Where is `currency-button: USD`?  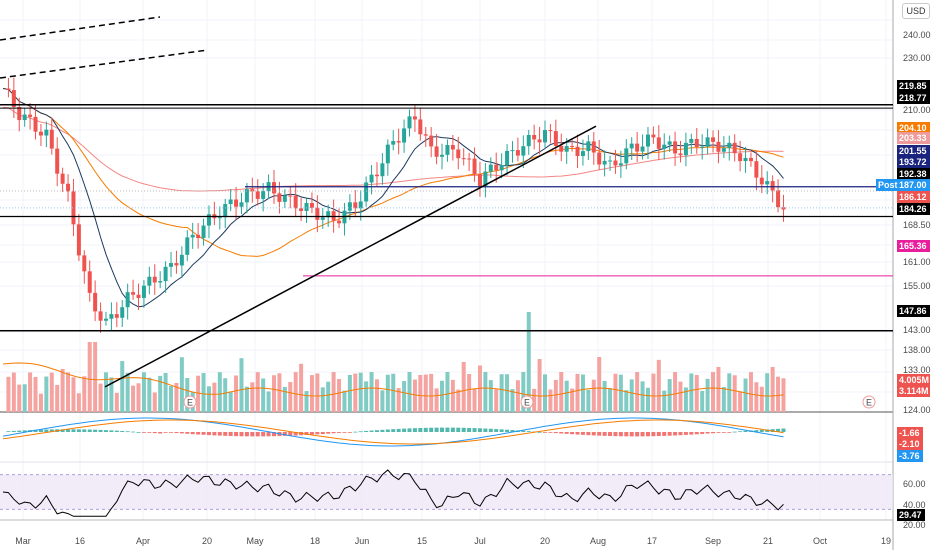 currency-button: USD is located at coordinates (916, 11).